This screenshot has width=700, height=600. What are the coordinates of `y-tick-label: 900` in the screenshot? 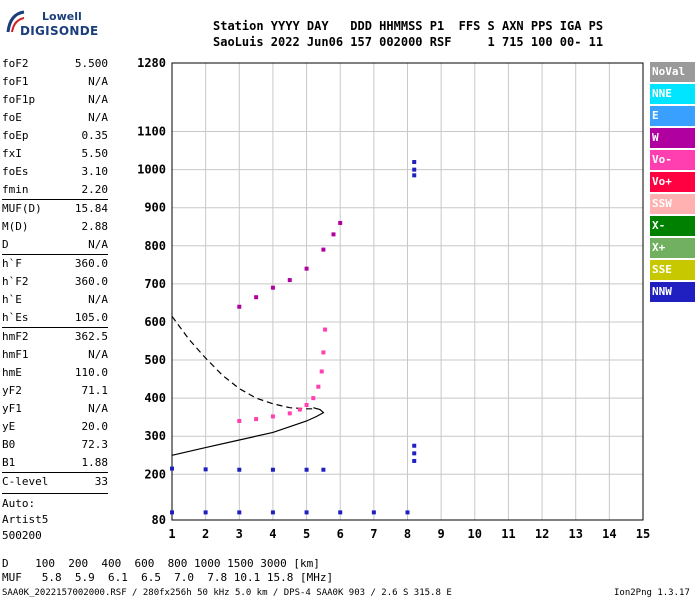 It's located at (155, 208).